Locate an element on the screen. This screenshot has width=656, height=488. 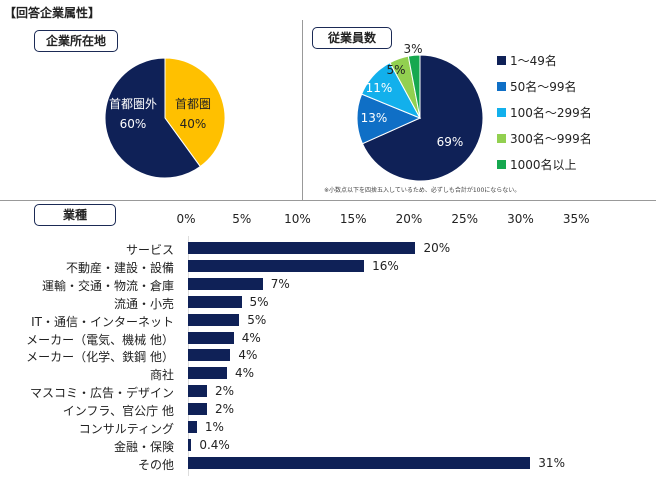
divider-horizontal is located at coordinates (328, 200).